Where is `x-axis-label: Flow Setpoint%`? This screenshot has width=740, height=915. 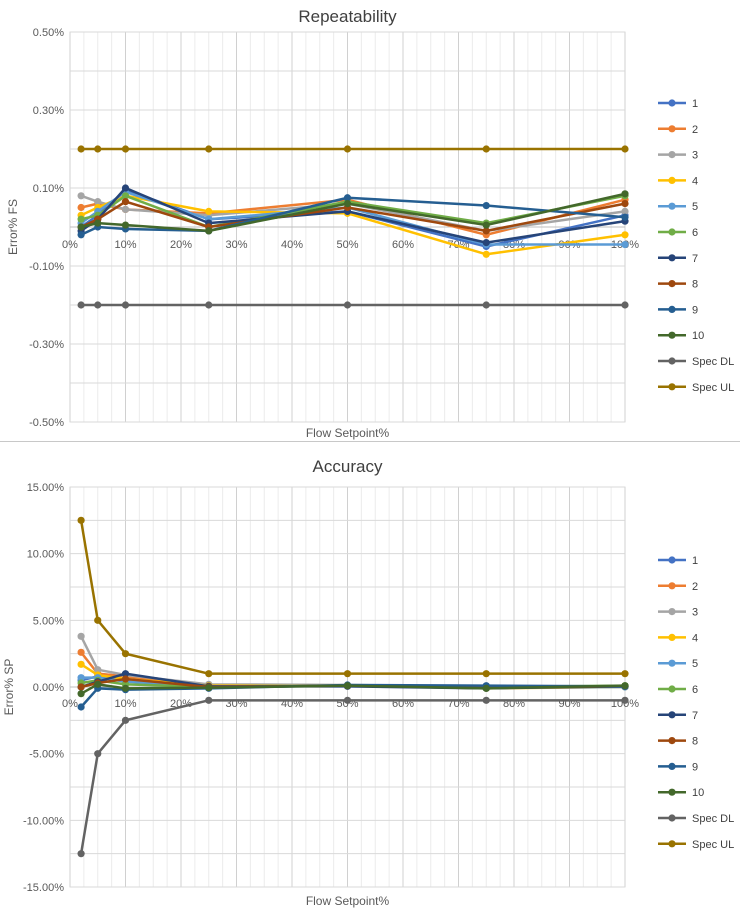 x-axis-label: Flow Setpoint% is located at coordinates (348, 433).